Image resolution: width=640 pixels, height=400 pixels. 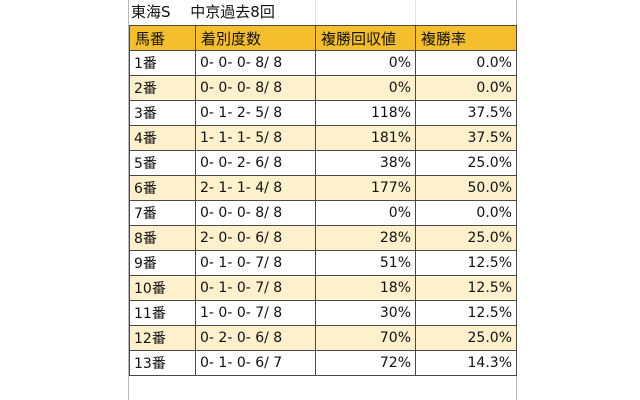 What do you see at coordinates (162, 38) in the screenshot?
I see `header-horse-number: 馬番` at bounding box center [162, 38].